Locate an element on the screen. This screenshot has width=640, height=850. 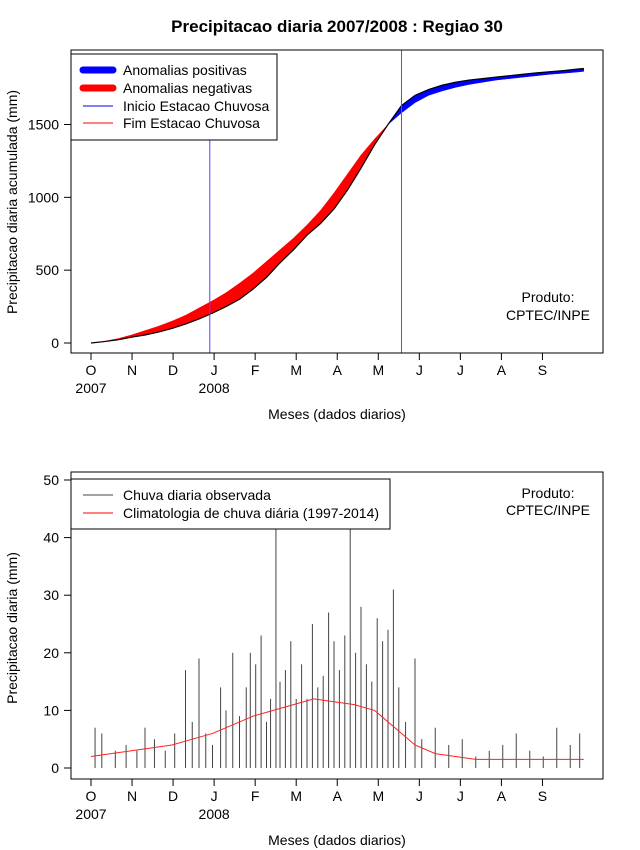
y-tick-label: 10 is located at coordinates (51, 710).